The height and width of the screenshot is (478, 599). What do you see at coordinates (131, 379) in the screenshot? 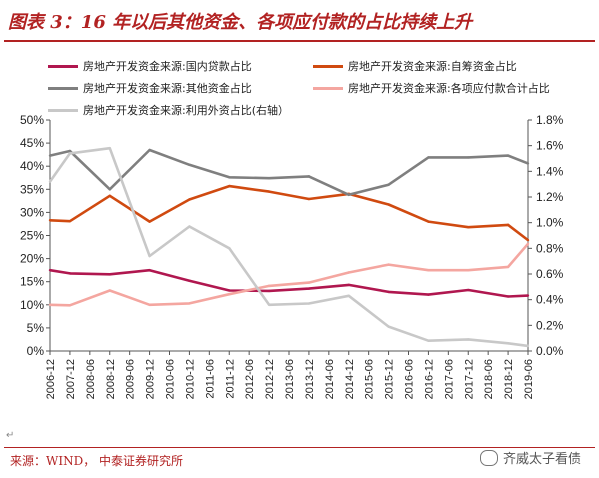
I see `x-tick-label: 2009-06` at bounding box center [131, 379].